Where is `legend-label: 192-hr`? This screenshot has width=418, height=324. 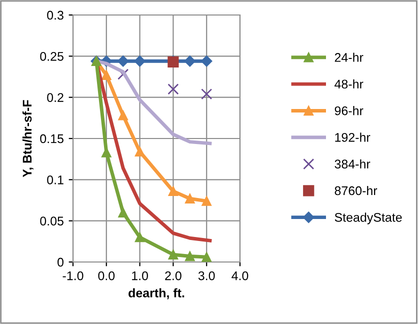 legend-label: 192-hr is located at coordinates (352, 137).